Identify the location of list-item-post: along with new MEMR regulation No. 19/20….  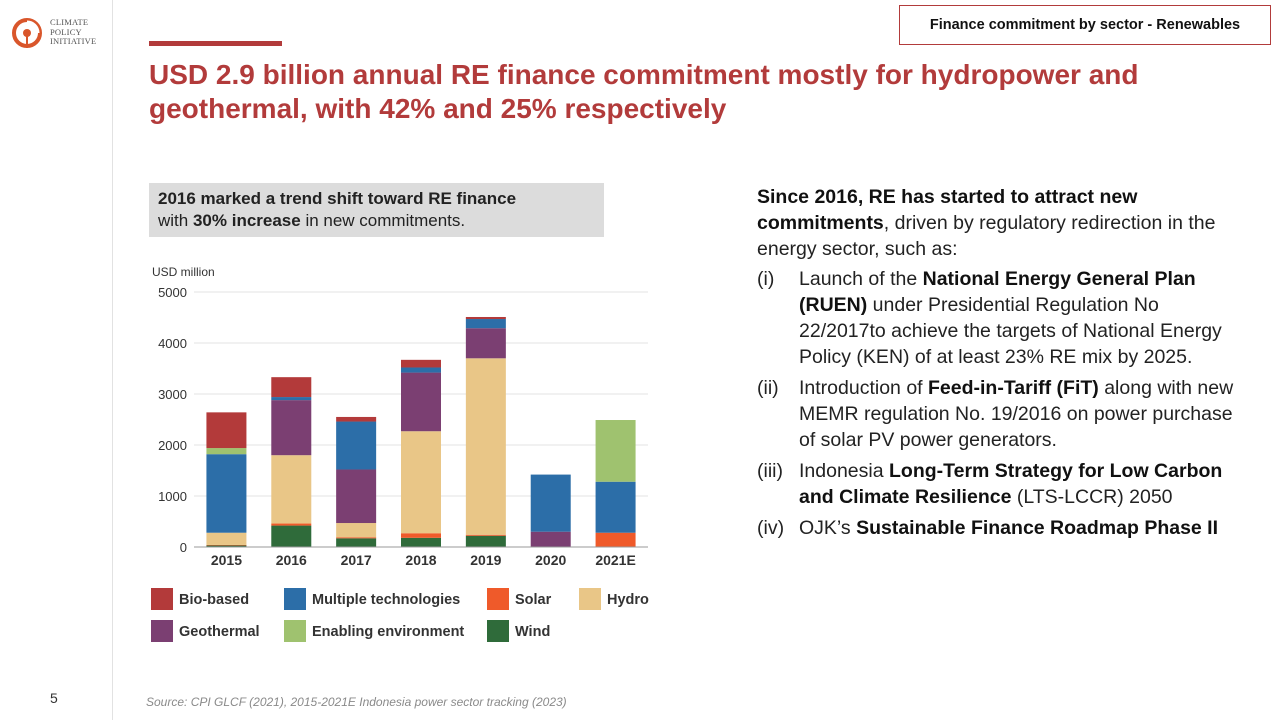
(1016, 414).